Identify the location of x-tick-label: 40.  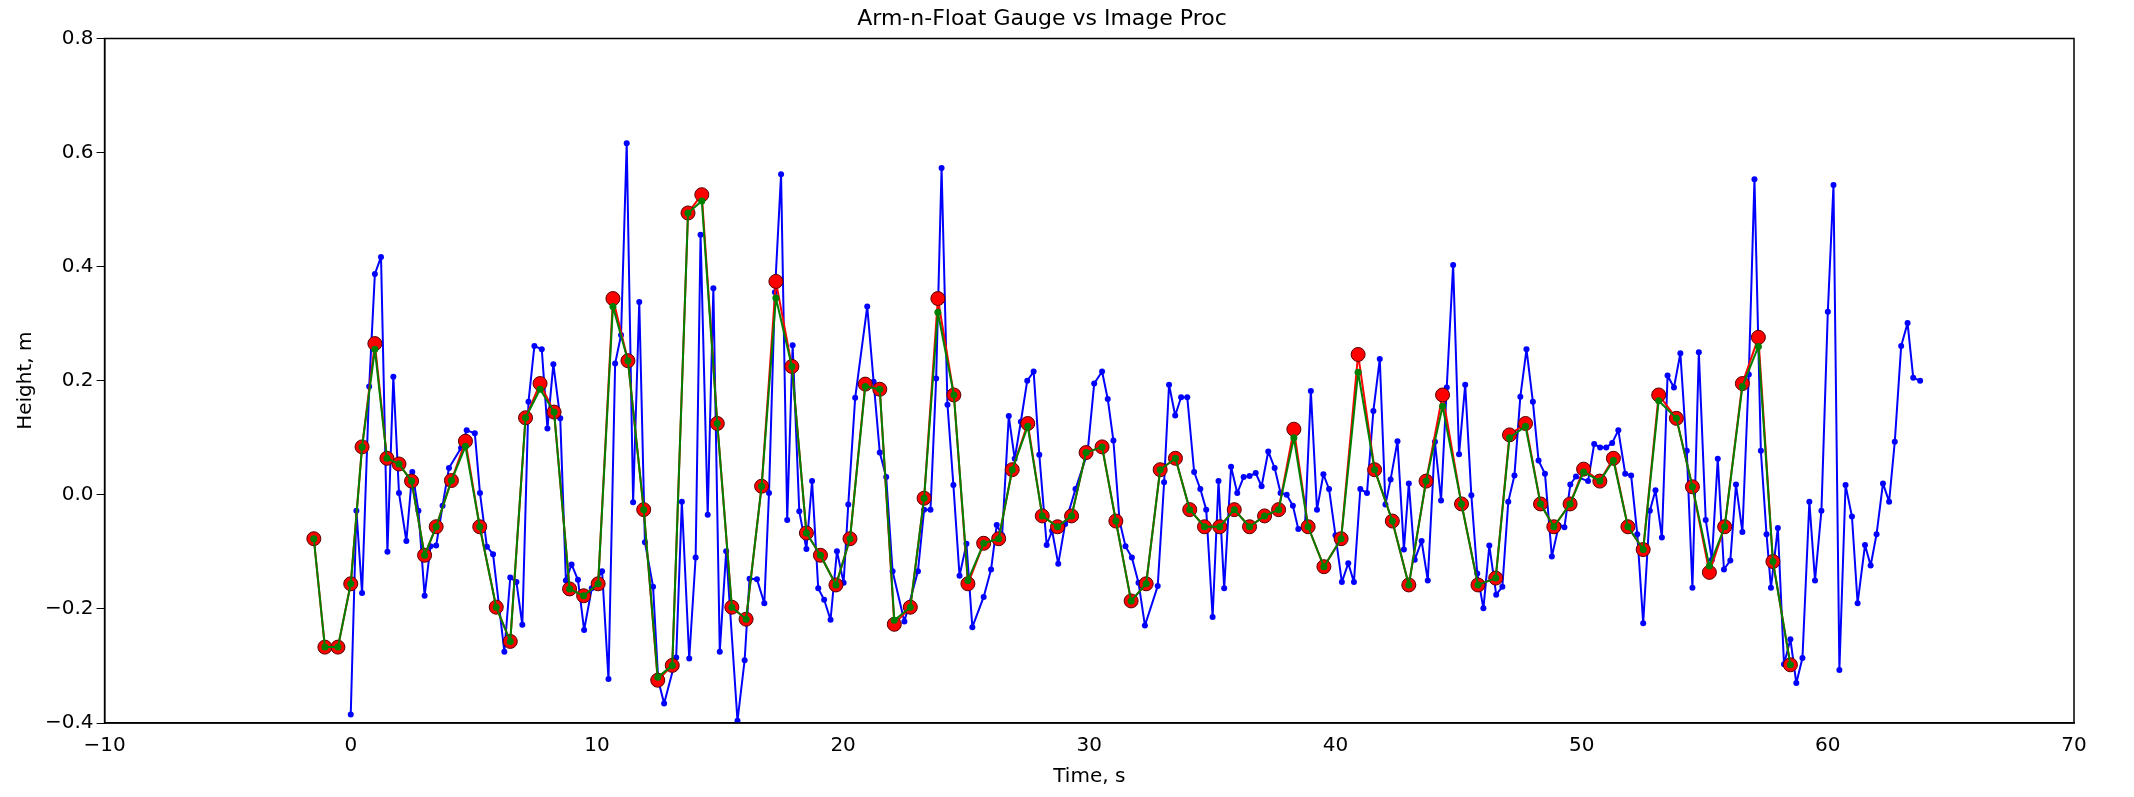
(1335, 744).